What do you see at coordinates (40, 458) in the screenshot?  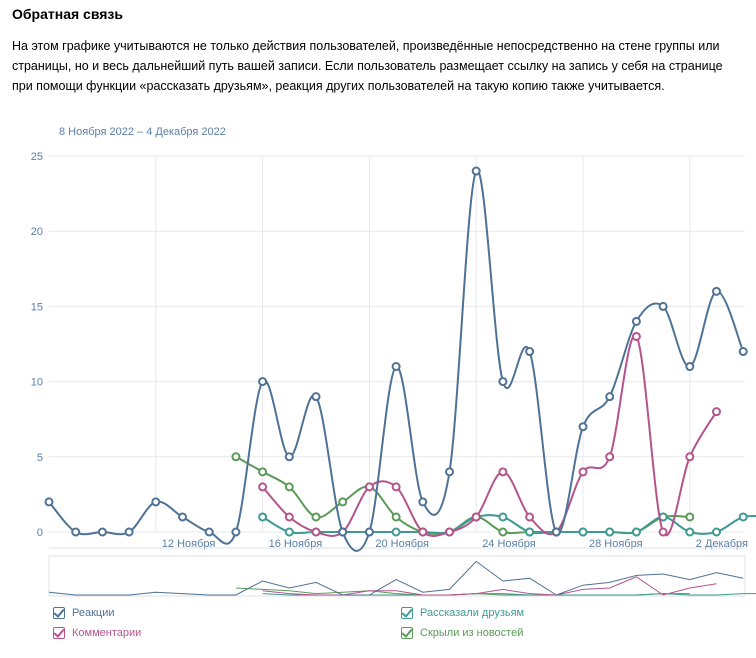 I see `y-tick-label: 5` at bounding box center [40, 458].